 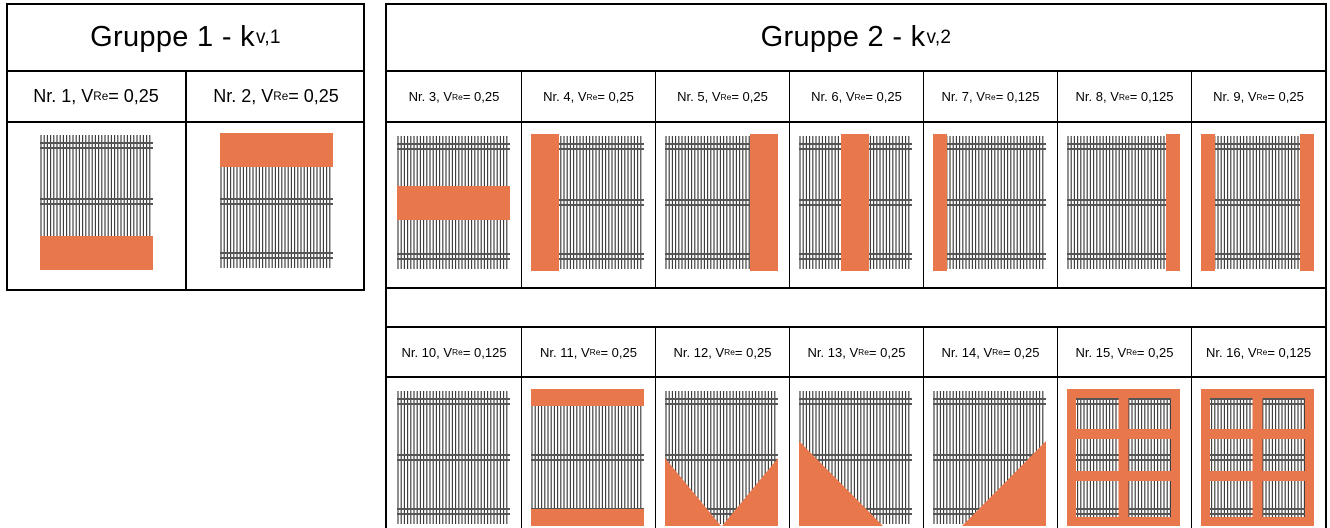 What do you see at coordinates (1258, 96) in the screenshot?
I see `cell-label-nr-9: Nr. 9, V Re = 0,25` at bounding box center [1258, 96].